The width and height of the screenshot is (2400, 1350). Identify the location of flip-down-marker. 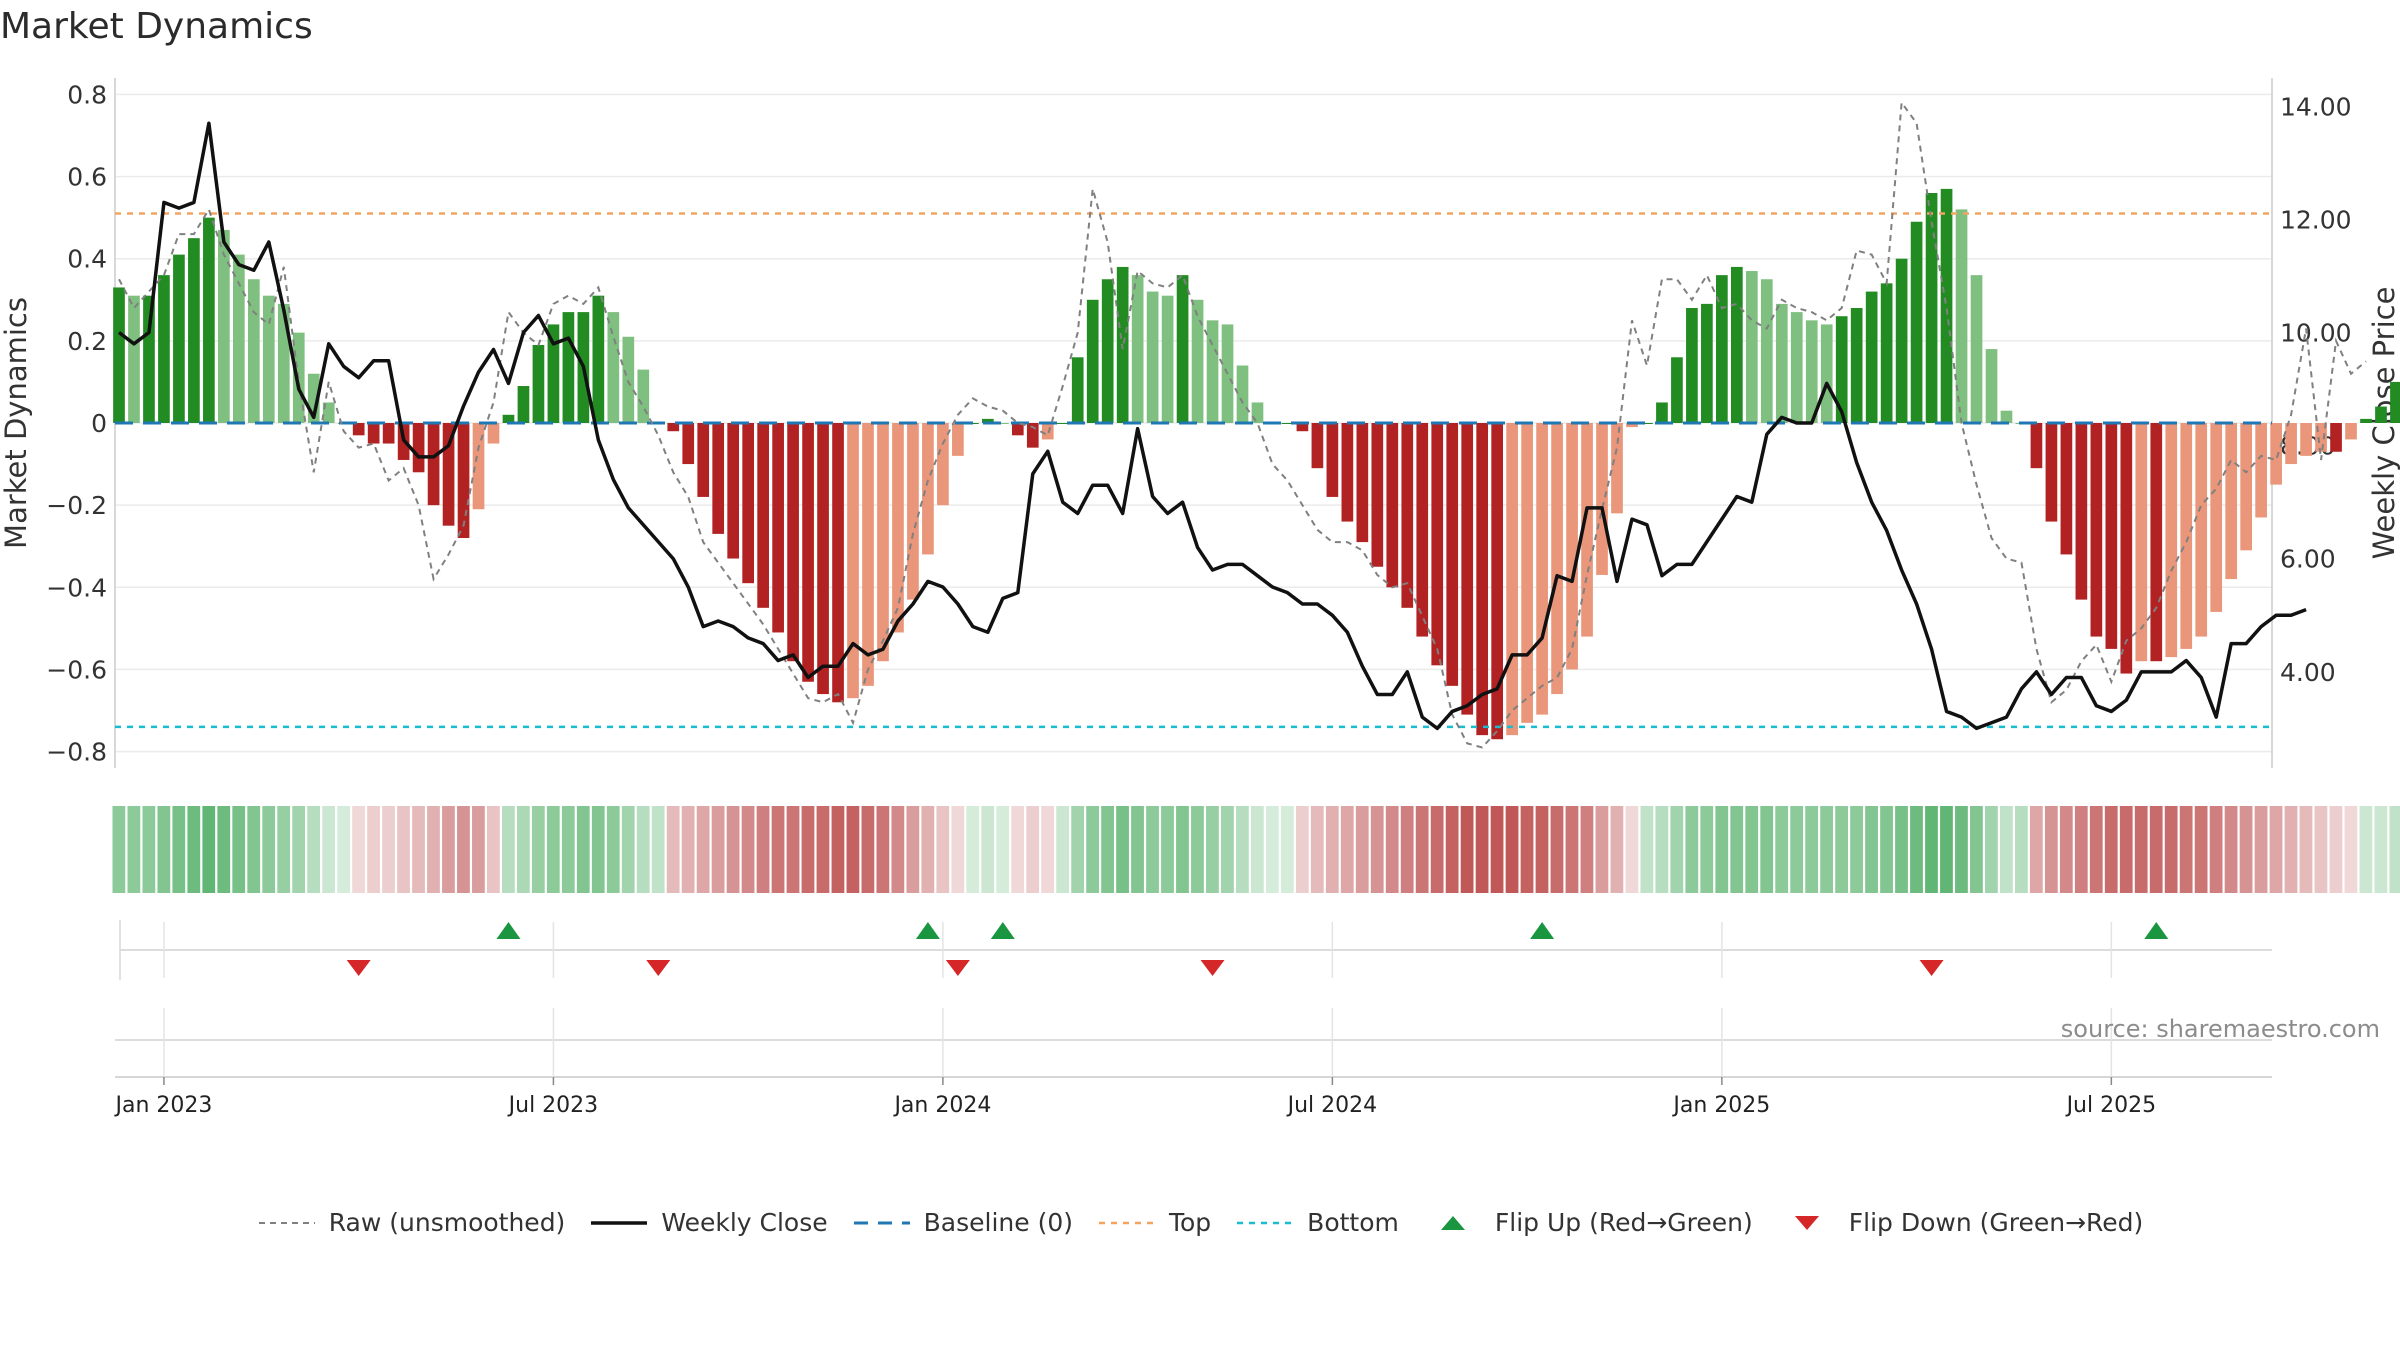
(957, 968).